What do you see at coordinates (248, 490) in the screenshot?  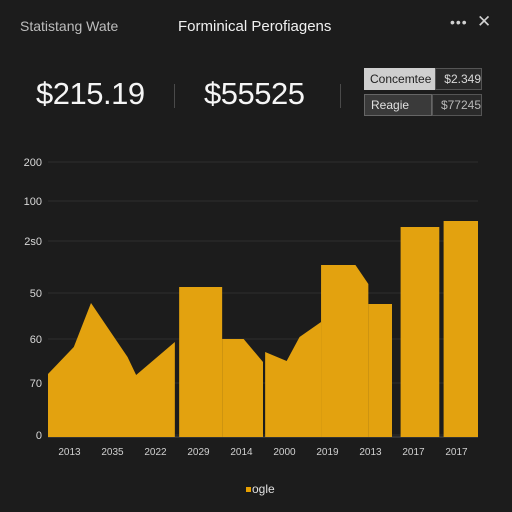 I see `logo-mark-icon` at bounding box center [248, 490].